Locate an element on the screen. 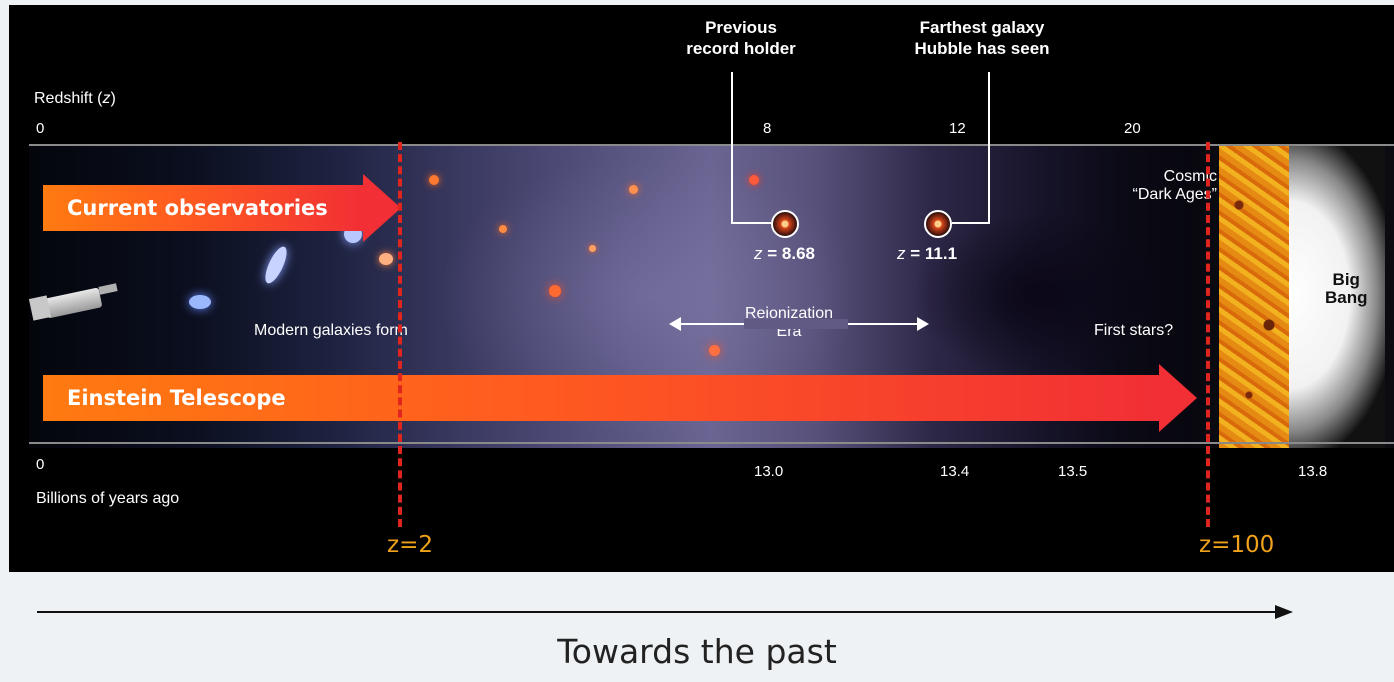 The image size is (1394, 682). time-axis-label: Billions of years ago is located at coordinates (108, 498).